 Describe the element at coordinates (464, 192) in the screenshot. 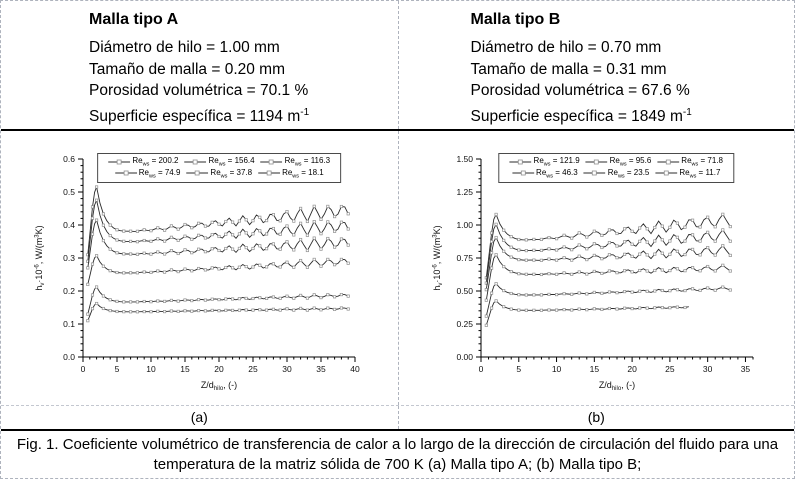

I see `svg-text: 1.25` at that location.